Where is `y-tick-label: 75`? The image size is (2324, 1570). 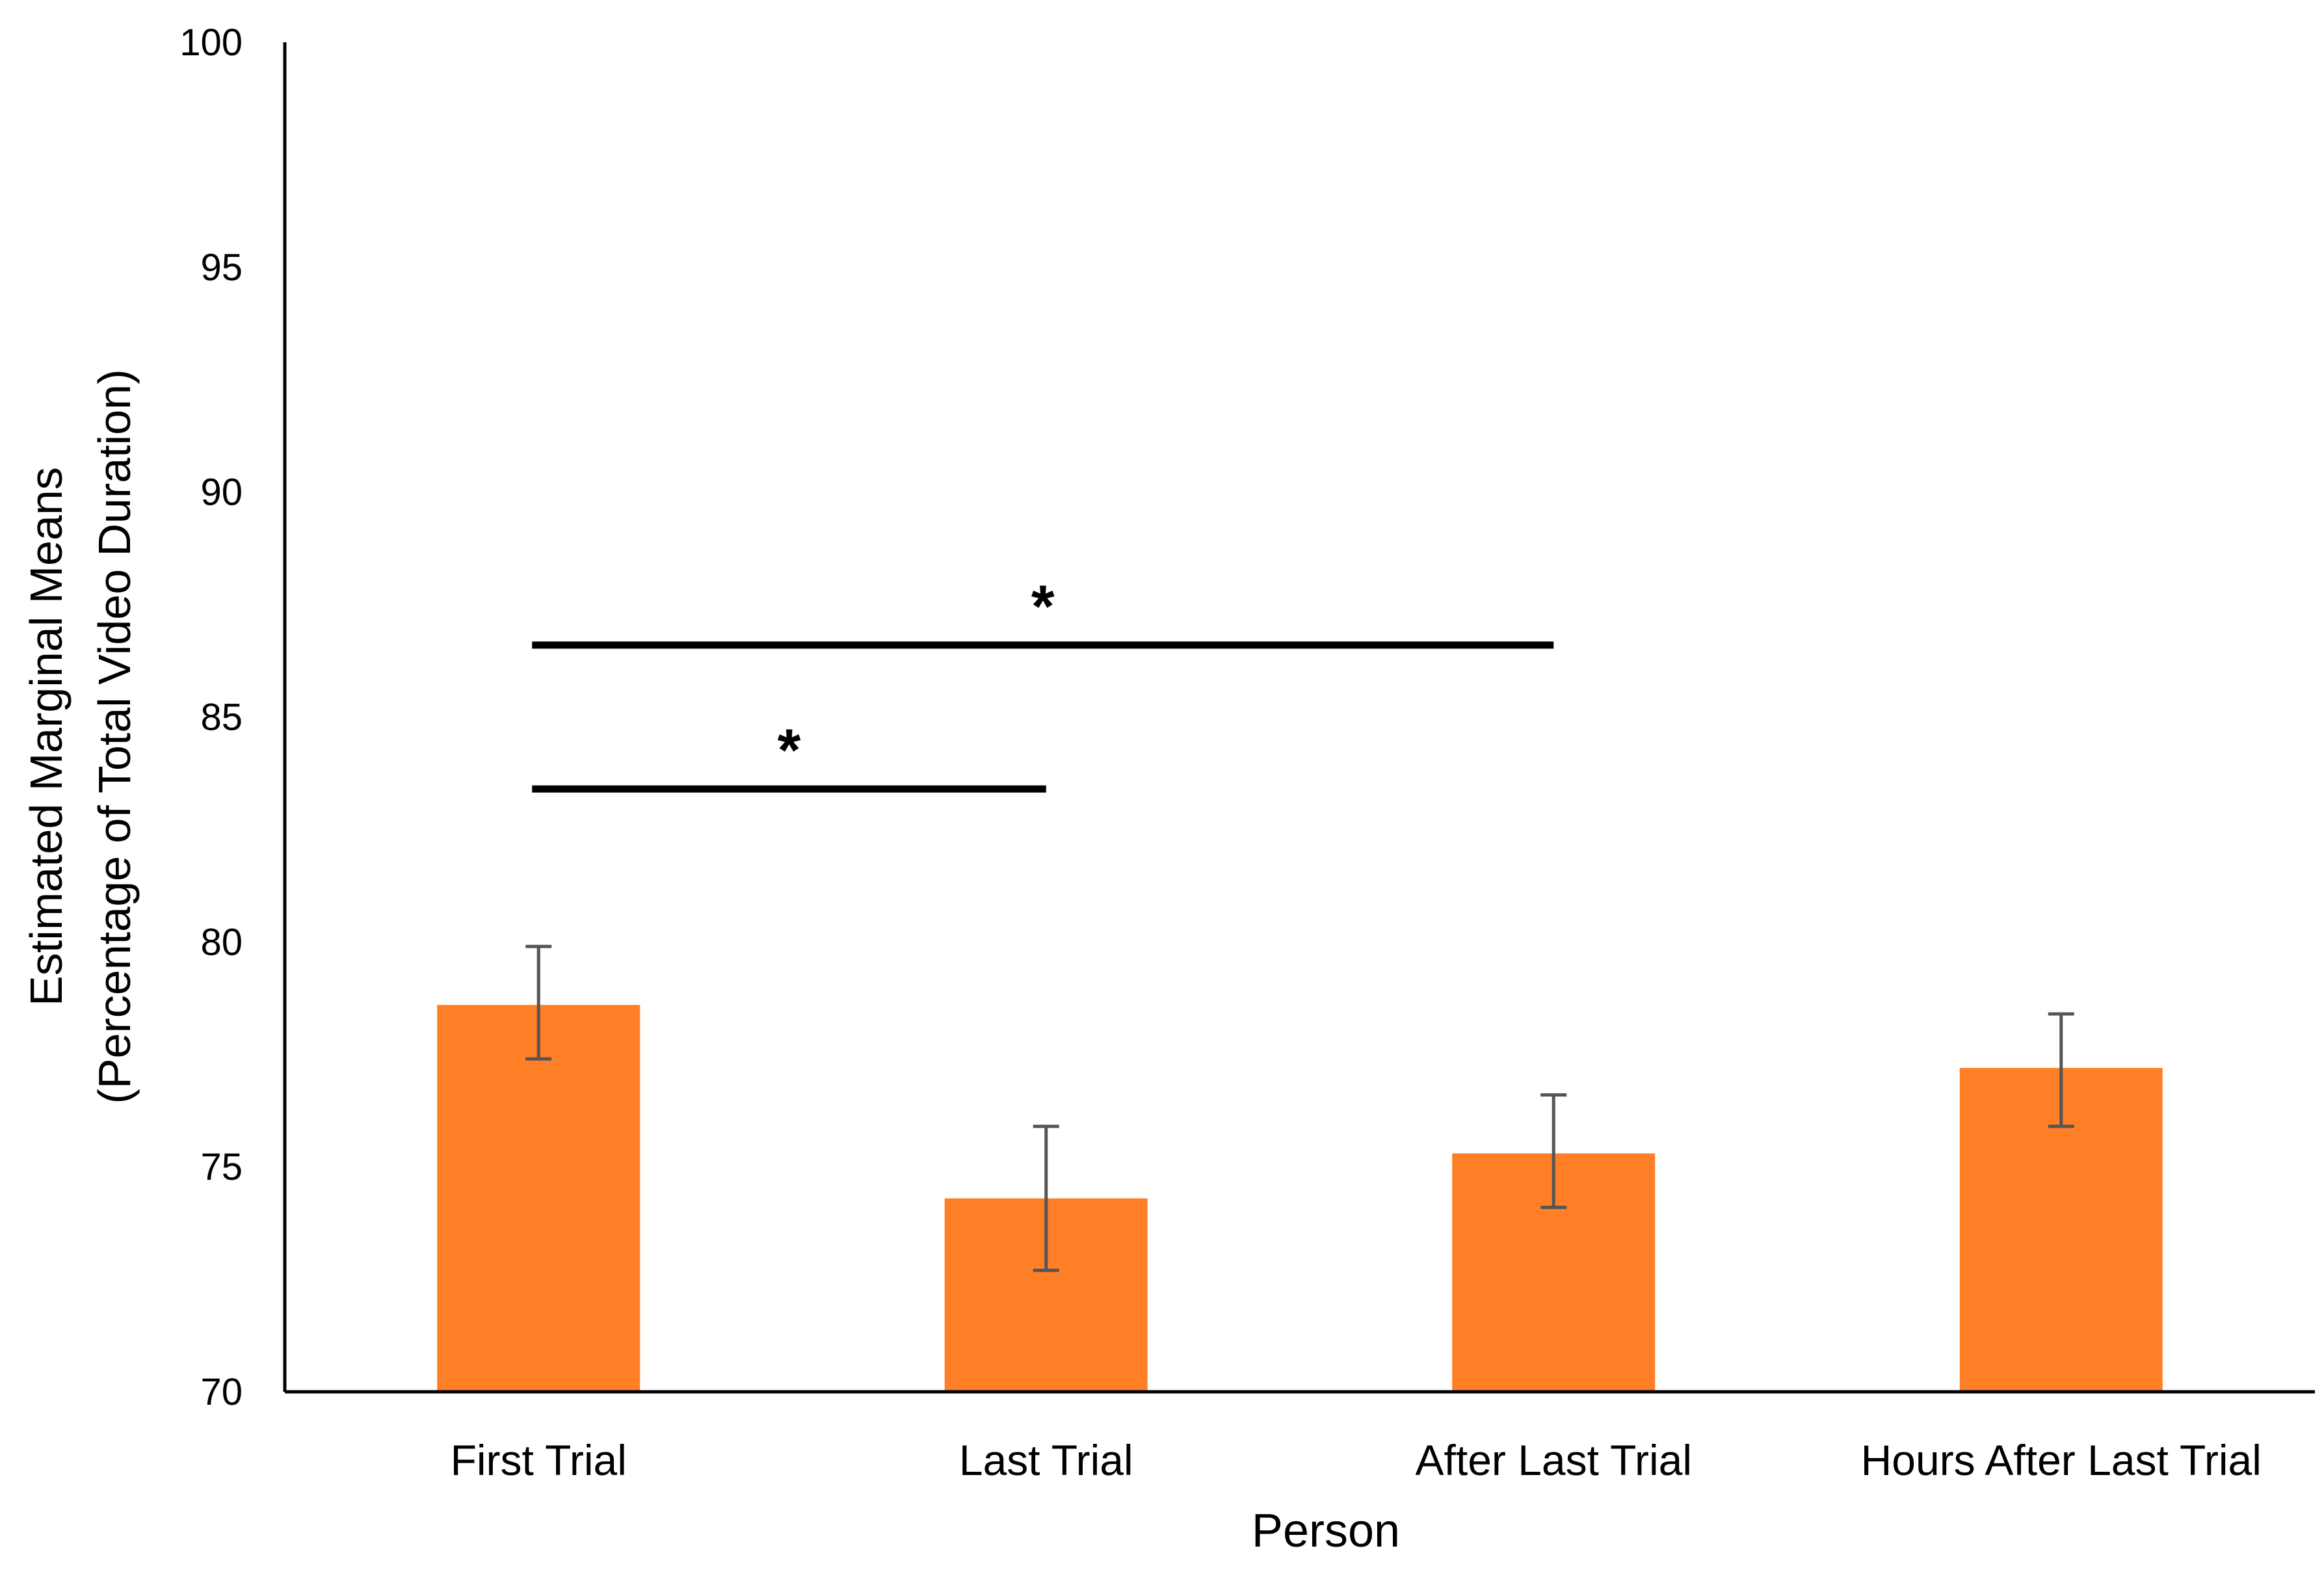 y-tick-label: 75 is located at coordinates (222, 1167).